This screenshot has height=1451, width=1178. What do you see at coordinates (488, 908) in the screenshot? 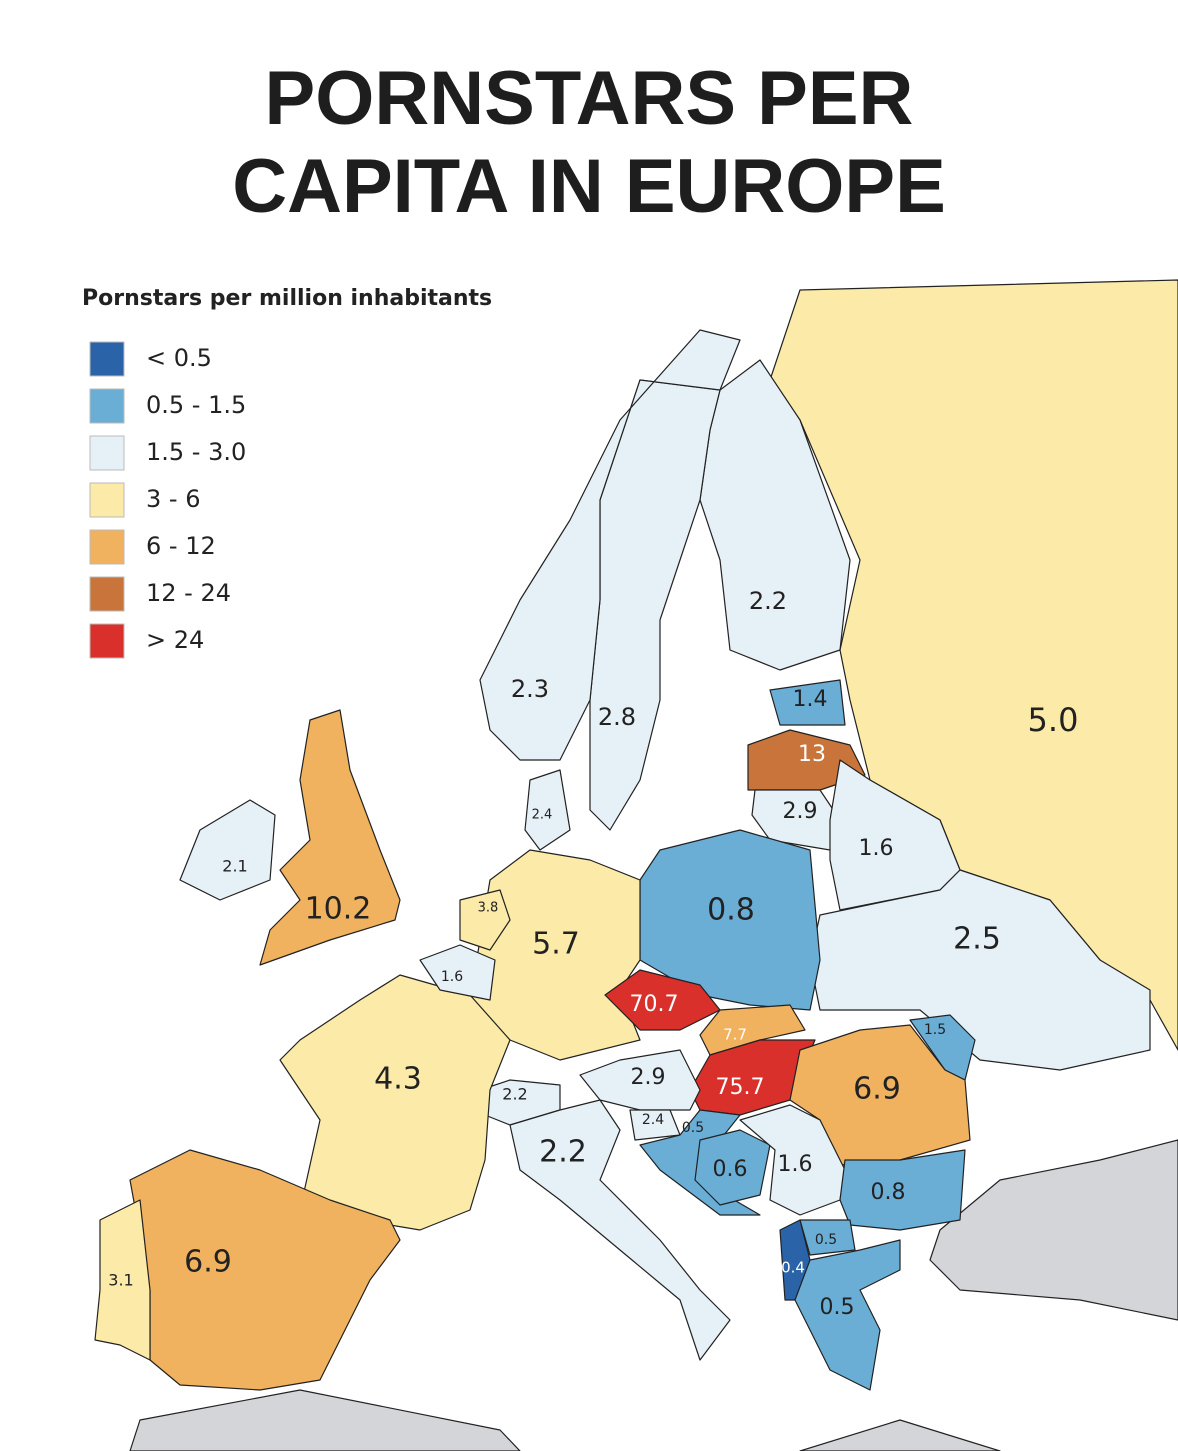
I see `country-value: 3.8` at bounding box center [488, 908].